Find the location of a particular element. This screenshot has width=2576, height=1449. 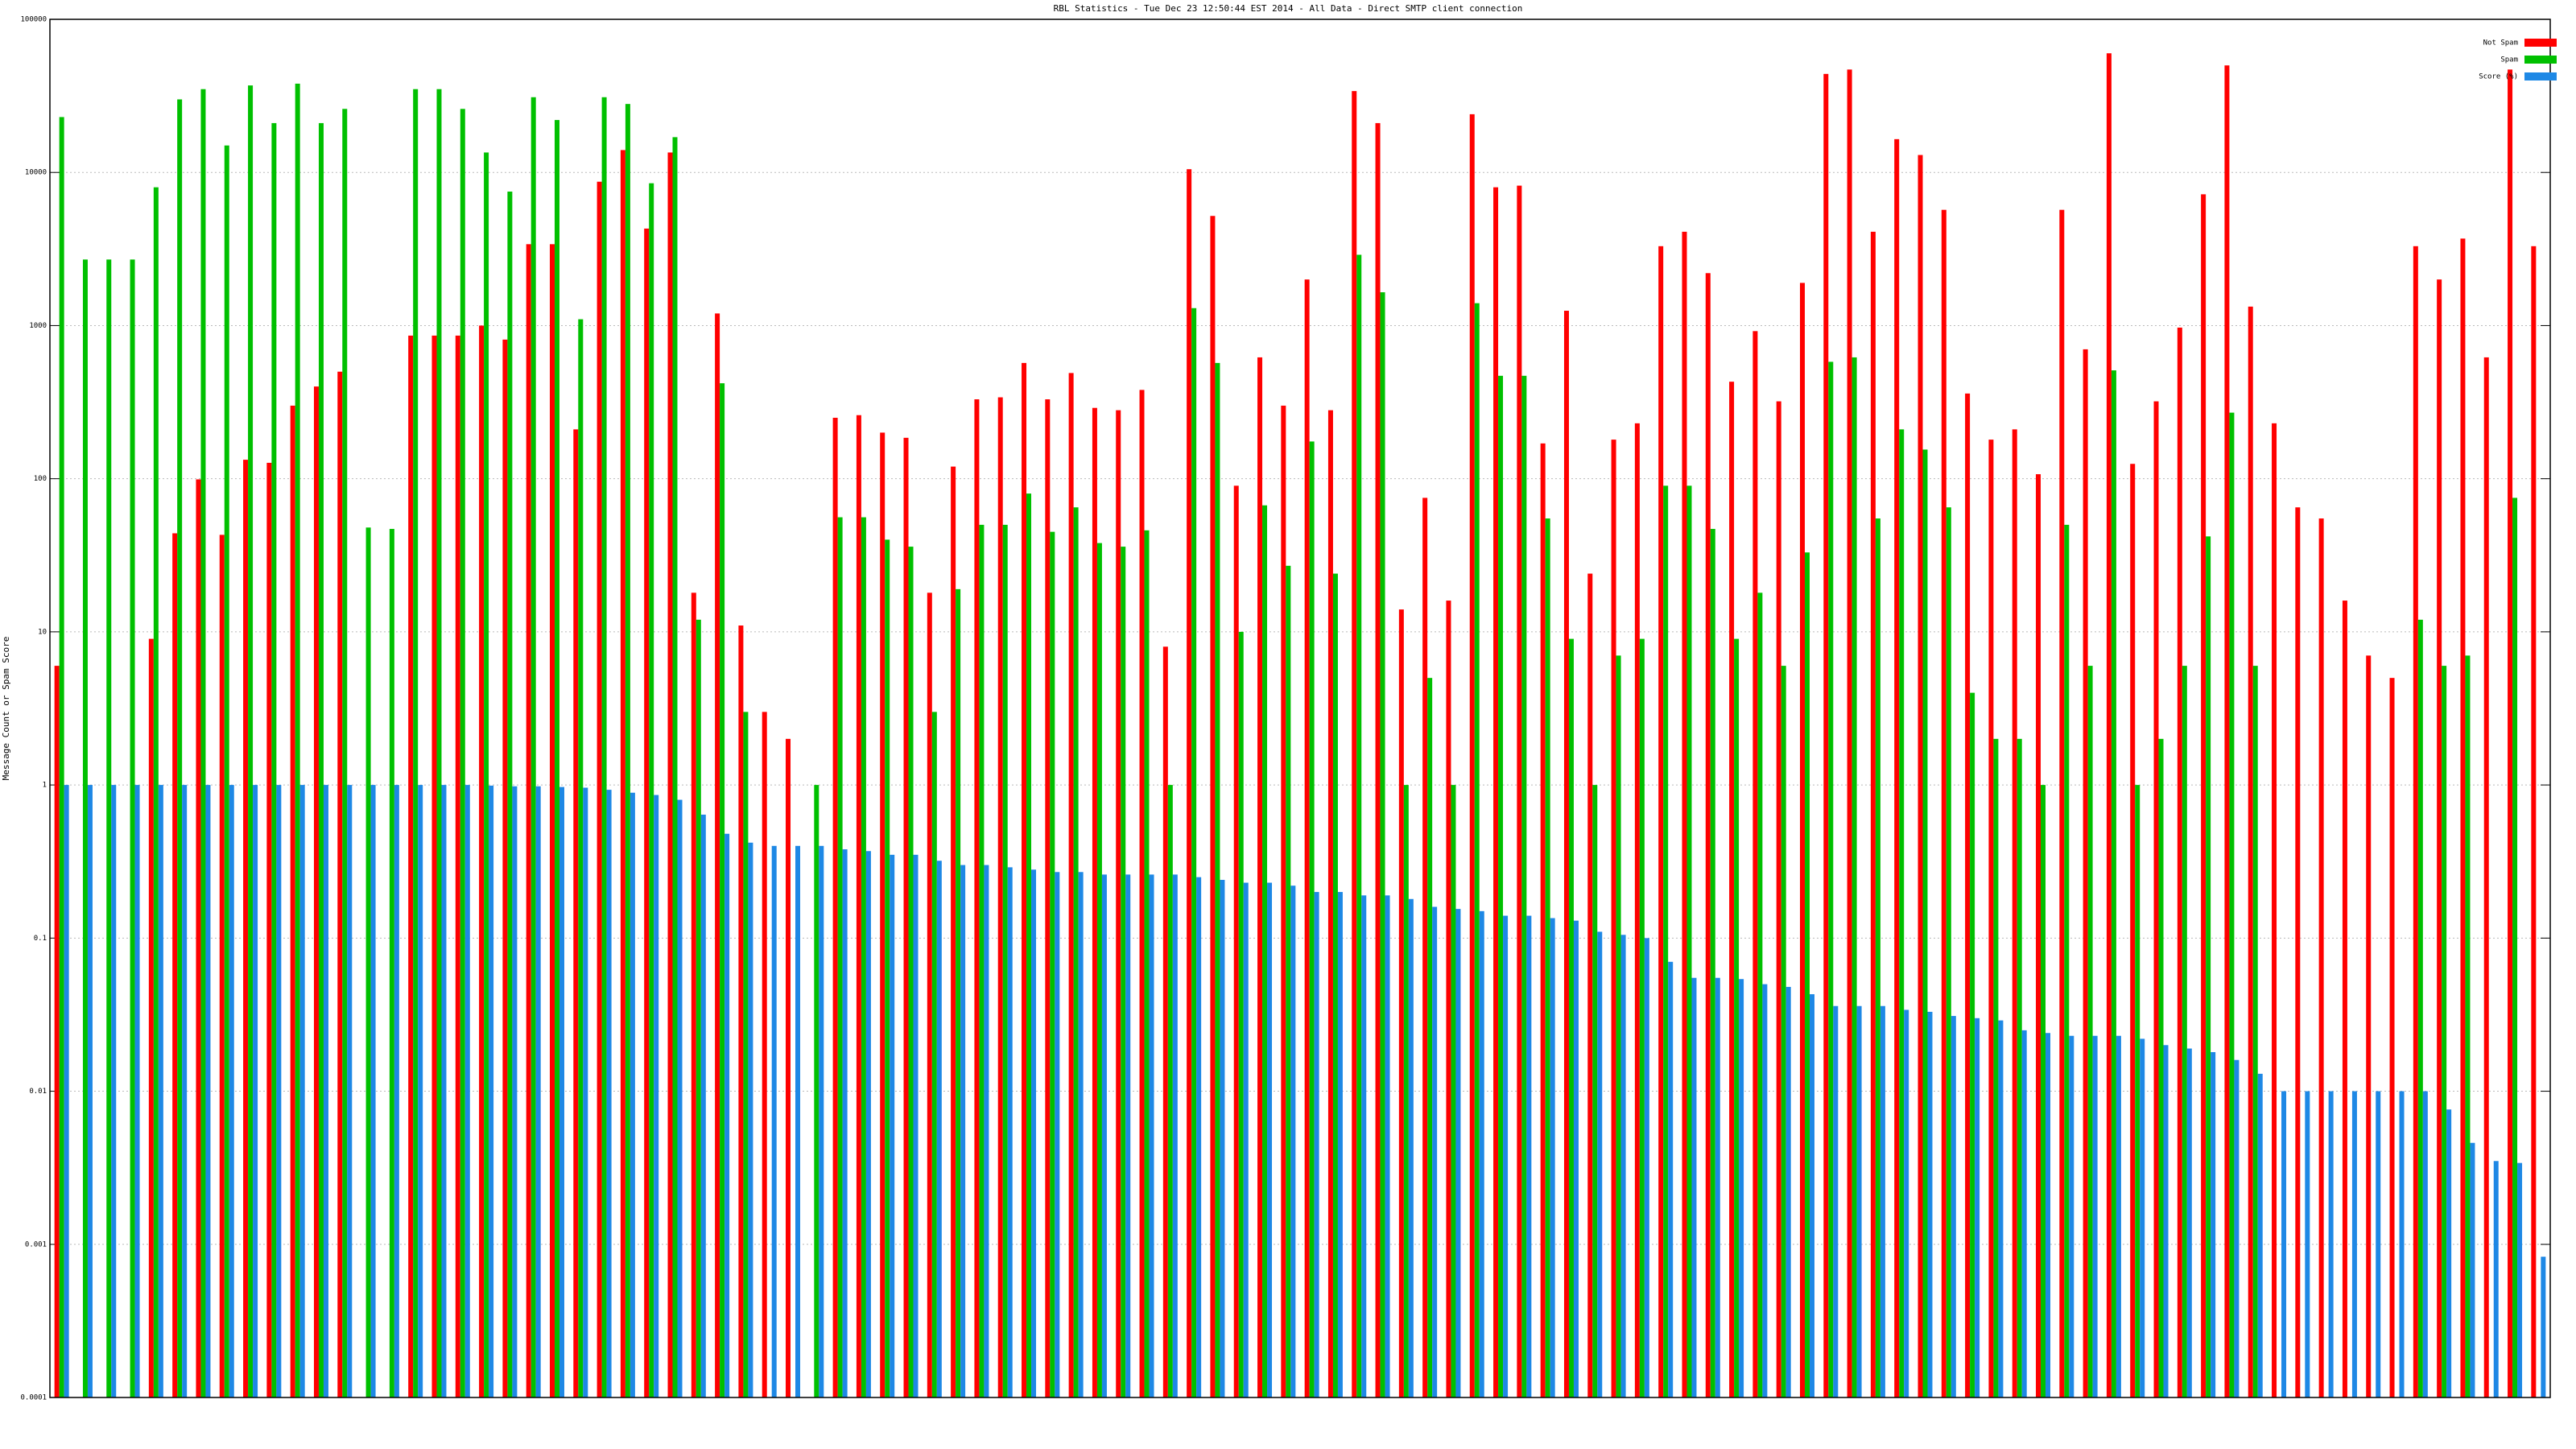

legend-swatch is located at coordinates (2540, 43).